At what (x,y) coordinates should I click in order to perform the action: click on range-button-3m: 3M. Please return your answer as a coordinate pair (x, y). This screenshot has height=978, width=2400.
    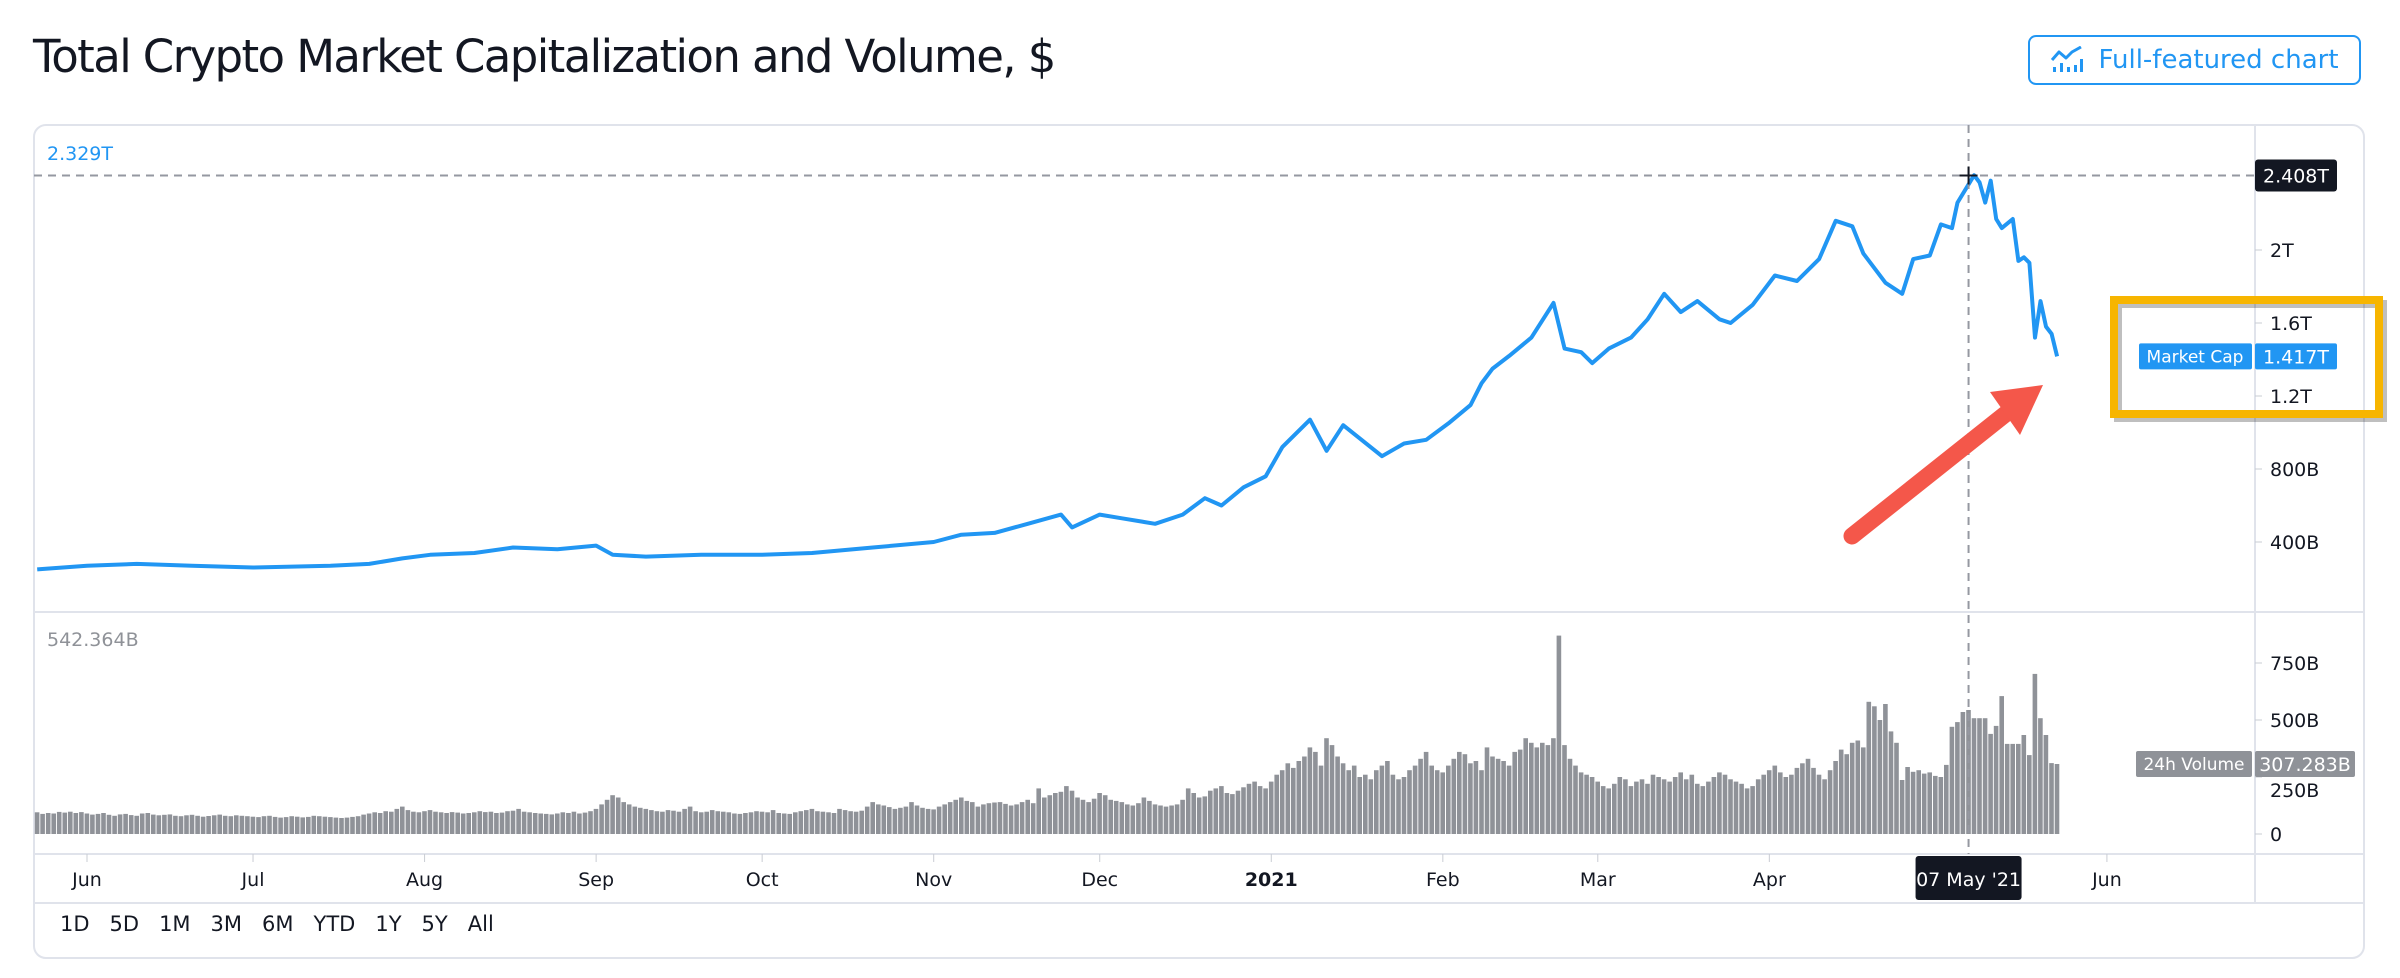
    Looking at the image, I should click on (226, 924).